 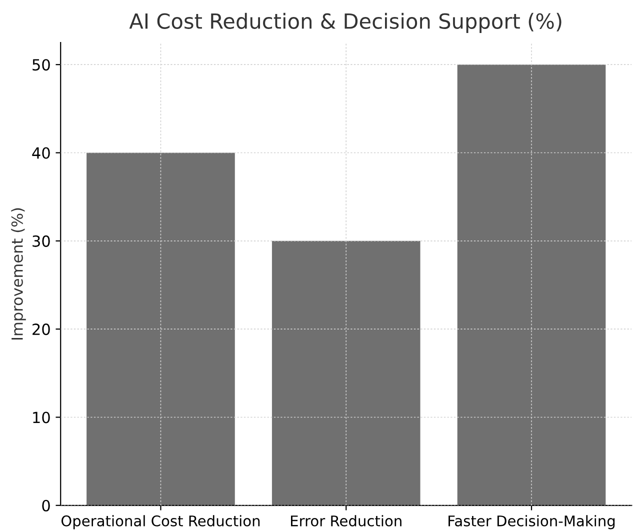 What do you see at coordinates (531, 522) in the screenshot?
I see `x-tick-label: Faster Decision-Making` at bounding box center [531, 522].